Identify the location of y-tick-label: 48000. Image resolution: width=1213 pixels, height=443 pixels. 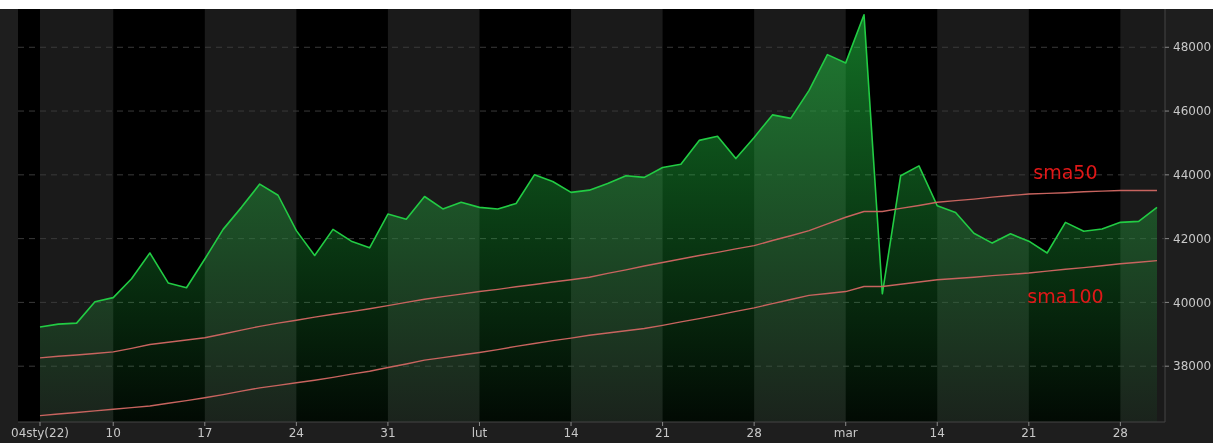
(1192, 47).